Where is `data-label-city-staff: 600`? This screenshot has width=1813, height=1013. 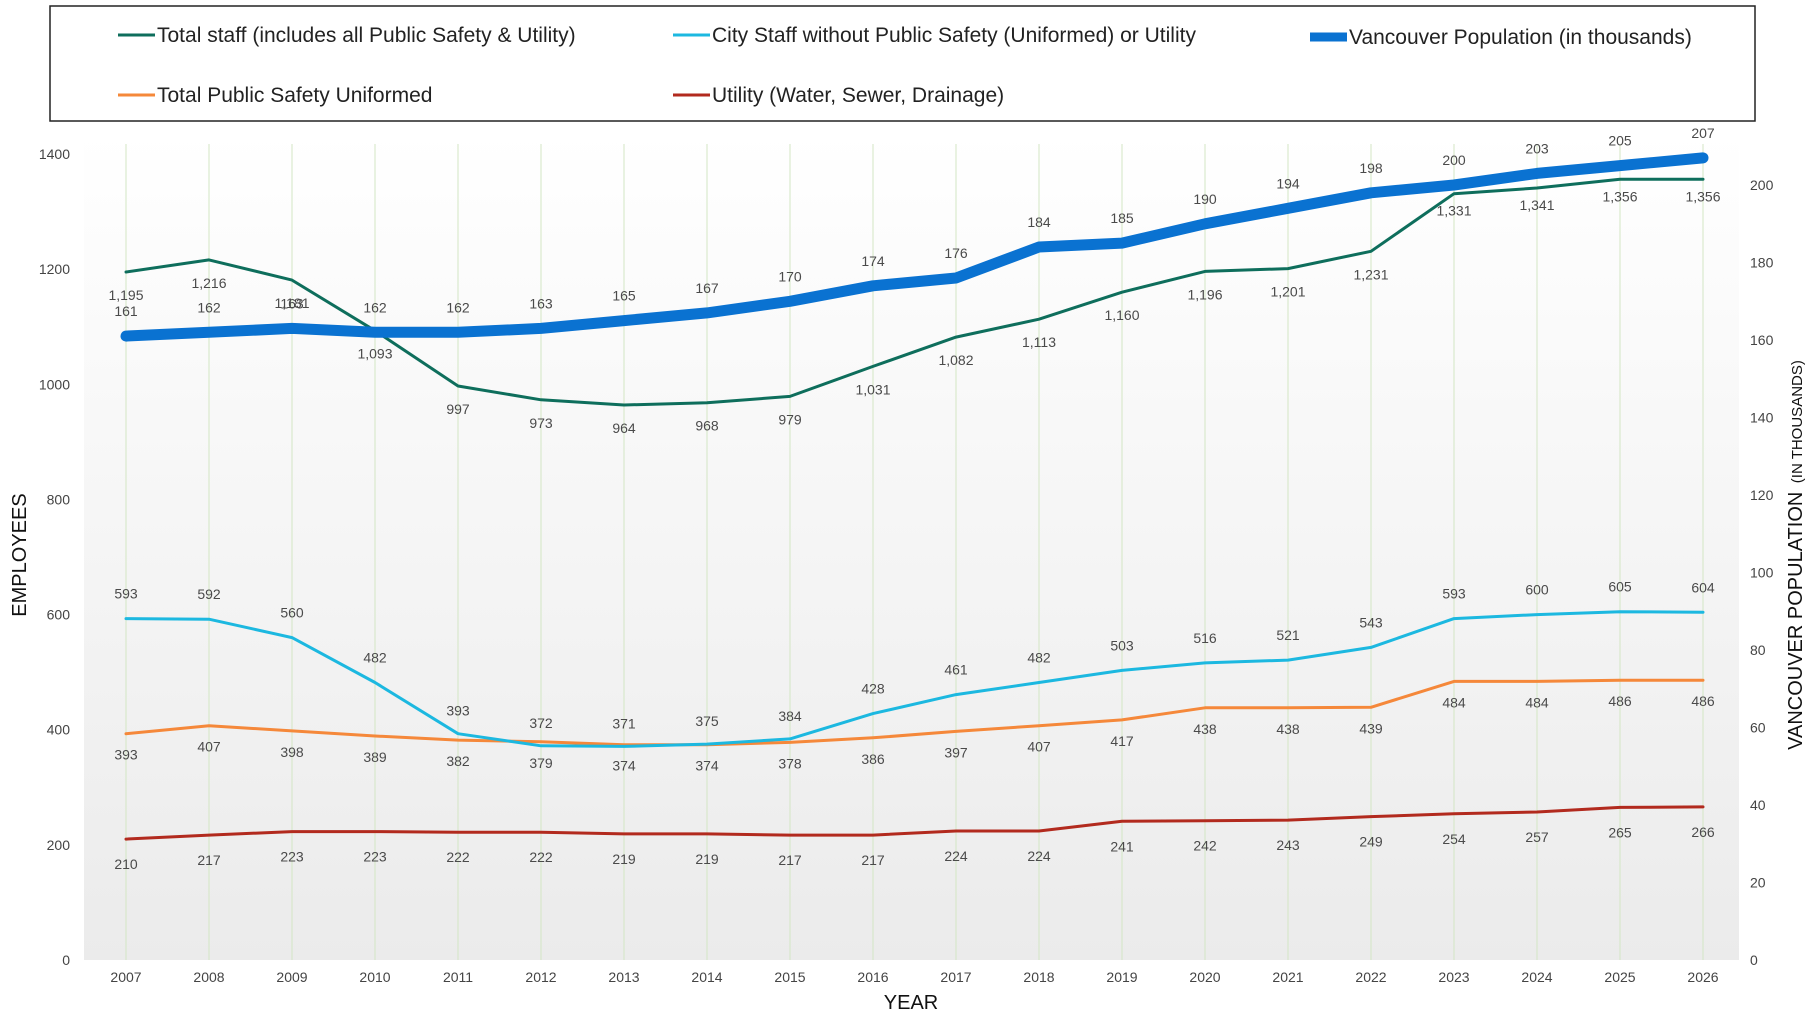 data-label-city-staff: 600 is located at coordinates (1537, 590).